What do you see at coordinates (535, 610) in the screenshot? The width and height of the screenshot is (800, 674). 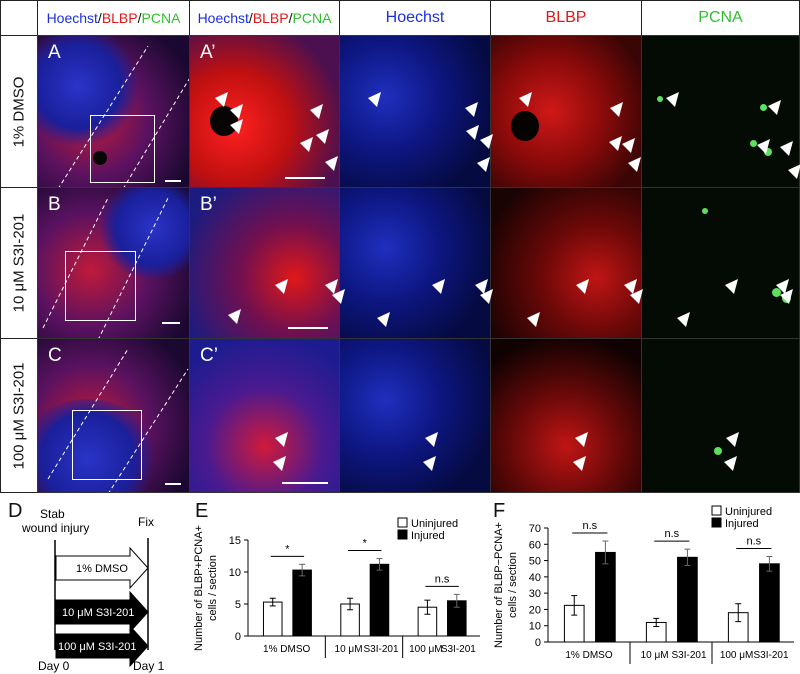 I see `y-tick-label: 20` at bounding box center [535, 610].